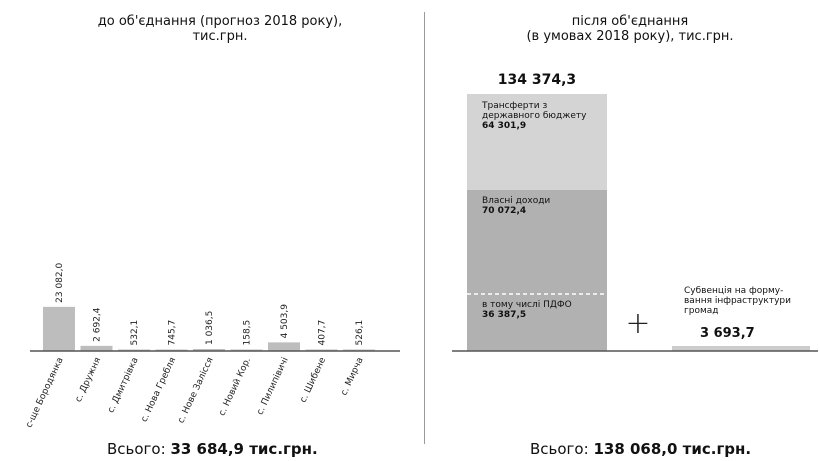 The height and width of the screenshot is (461, 820). What do you see at coordinates (516, 201) in the screenshot?
I see `own-revenue-label: Власні доходи` at bounding box center [516, 201].